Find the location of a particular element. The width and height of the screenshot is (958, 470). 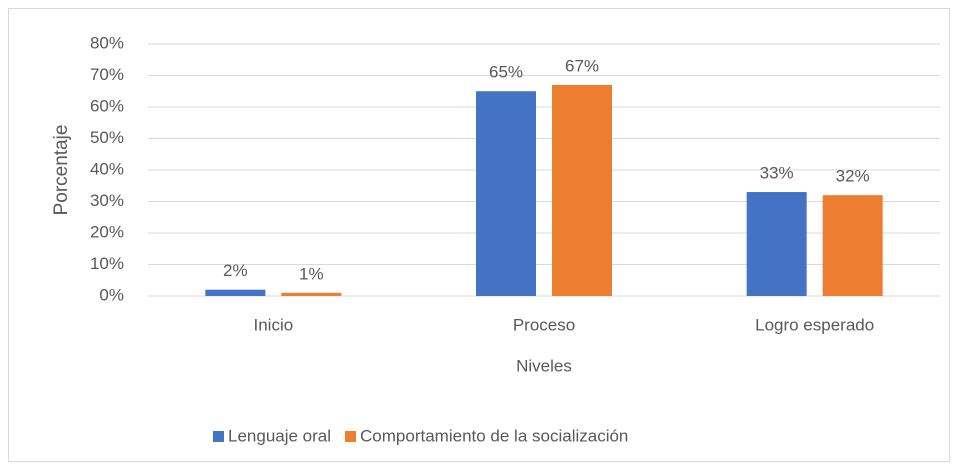

x-tick-label: Logro esperado is located at coordinates (814, 324).